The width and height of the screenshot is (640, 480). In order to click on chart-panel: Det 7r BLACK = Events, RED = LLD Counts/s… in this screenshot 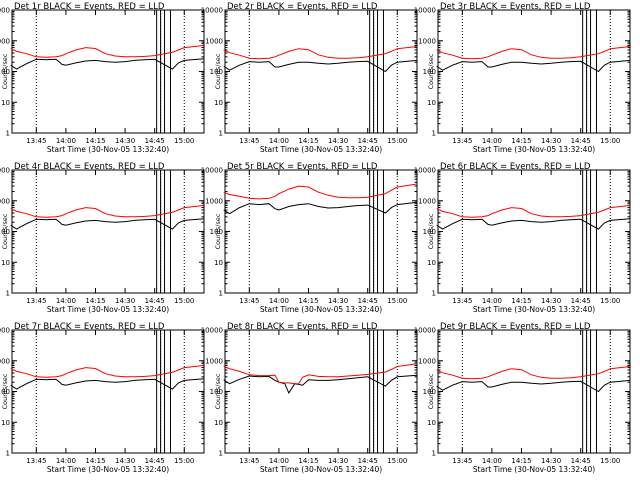, I will do `click(102, 398)`.